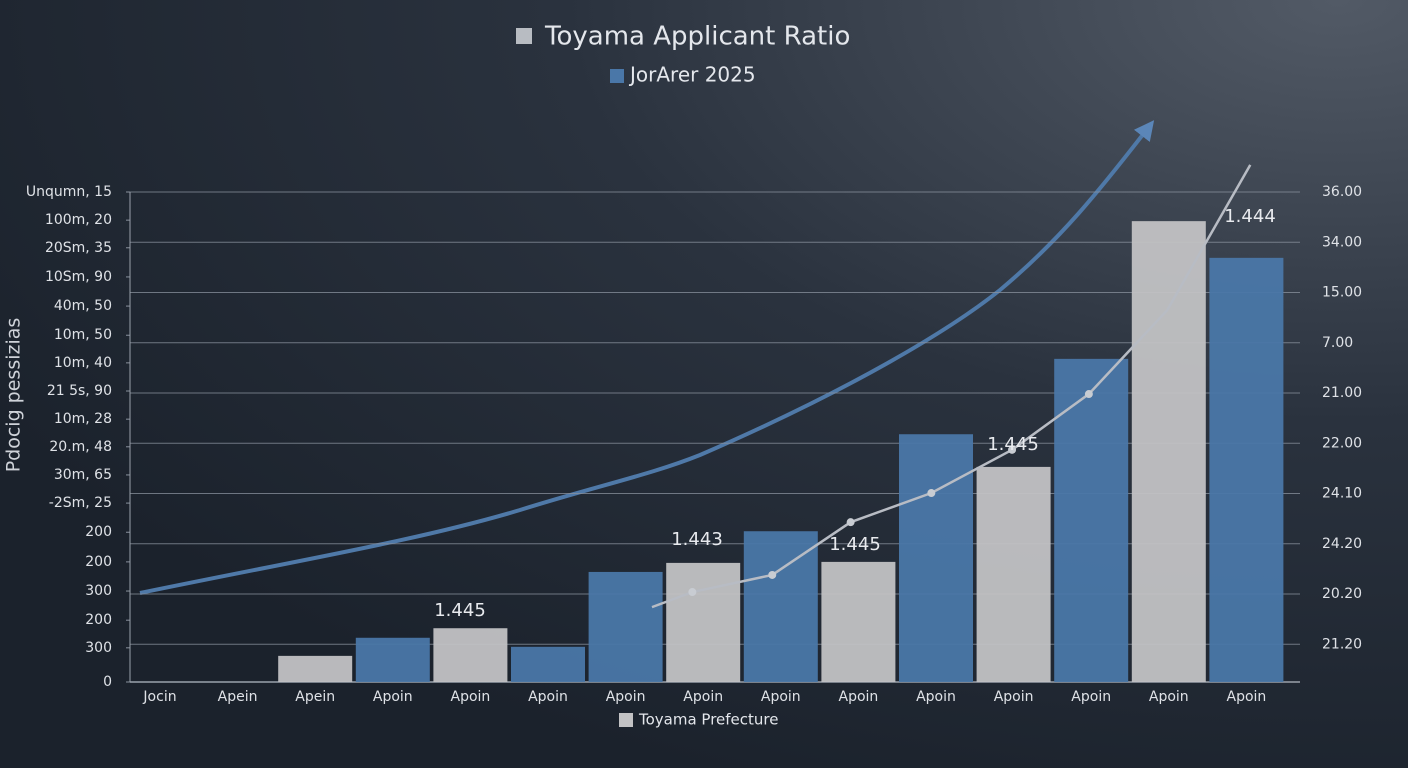  What do you see at coordinates (708, 720) in the screenshot?
I see `legend-label: Toyama Prefecture` at bounding box center [708, 720].